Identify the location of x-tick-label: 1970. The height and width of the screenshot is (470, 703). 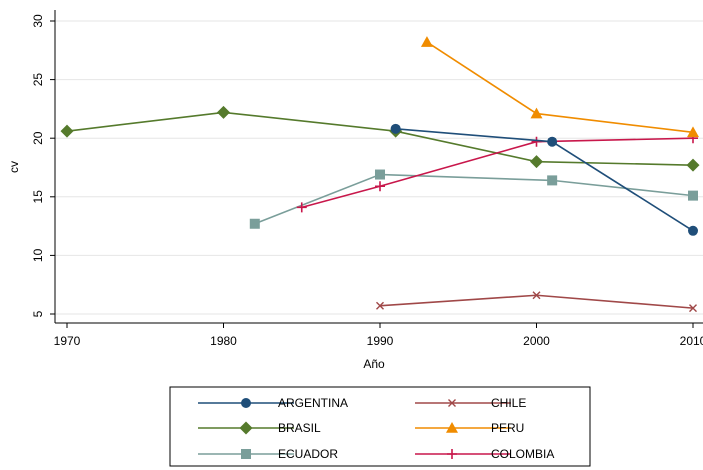
(67, 341).